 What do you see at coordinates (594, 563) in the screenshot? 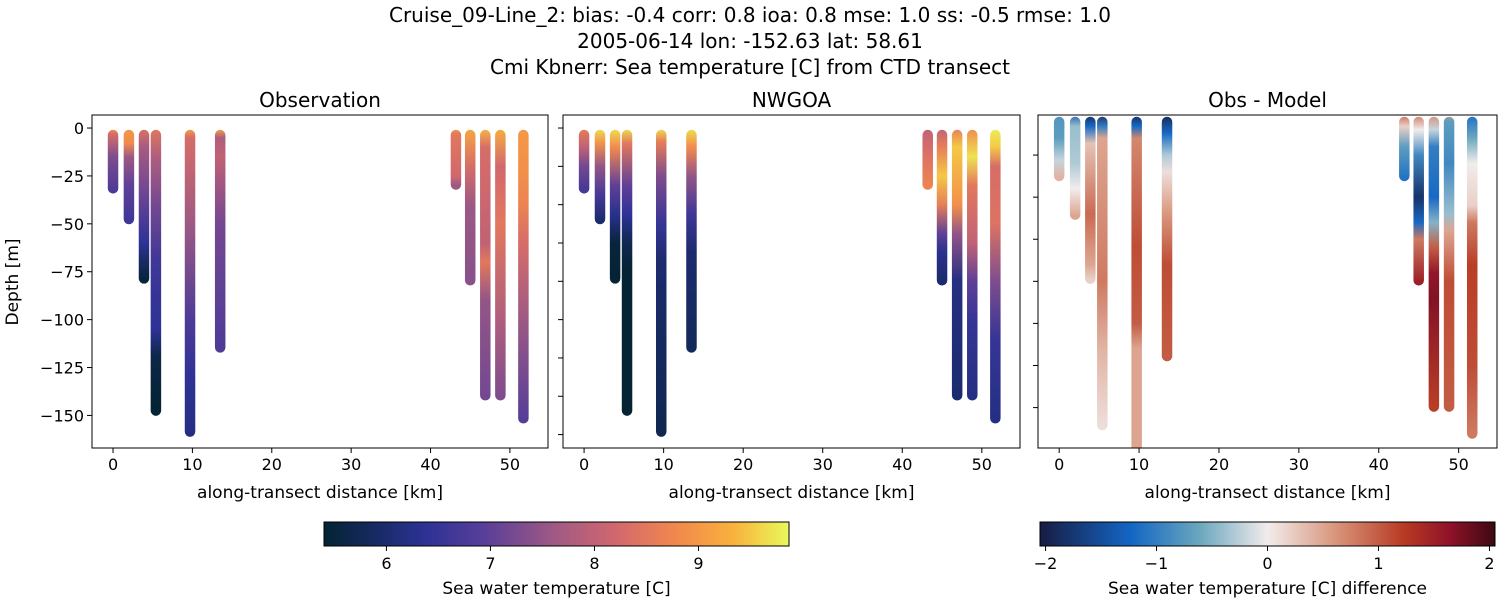
I see `colorbar-tick-label: 8` at bounding box center [594, 563].